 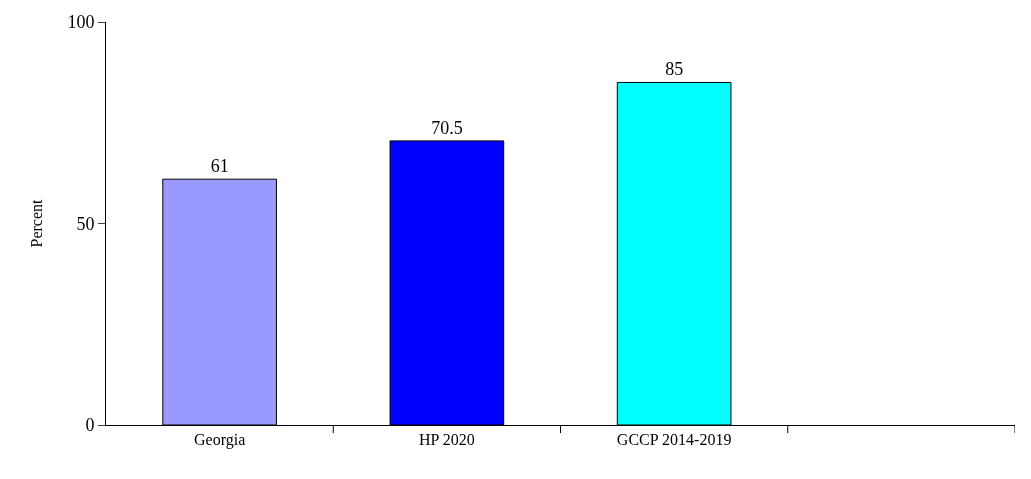 What do you see at coordinates (674, 440) in the screenshot?
I see `x-tick-label: GCCP 2014-2019` at bounding box center [674, 440].